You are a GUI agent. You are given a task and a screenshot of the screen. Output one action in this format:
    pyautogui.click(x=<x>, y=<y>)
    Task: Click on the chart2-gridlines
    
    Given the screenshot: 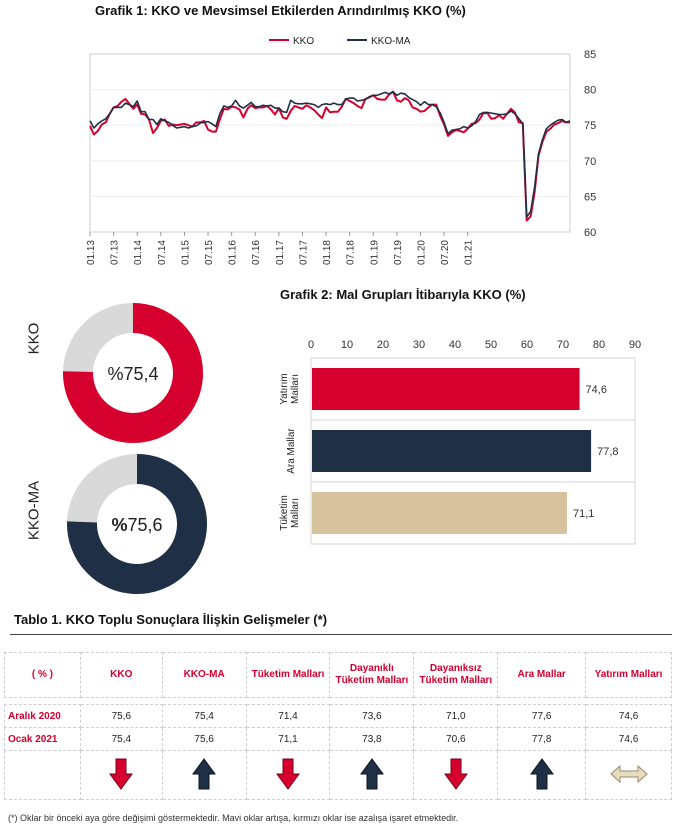 What is the action you would take?
    pyautogui.click(x=473, y=451)
    